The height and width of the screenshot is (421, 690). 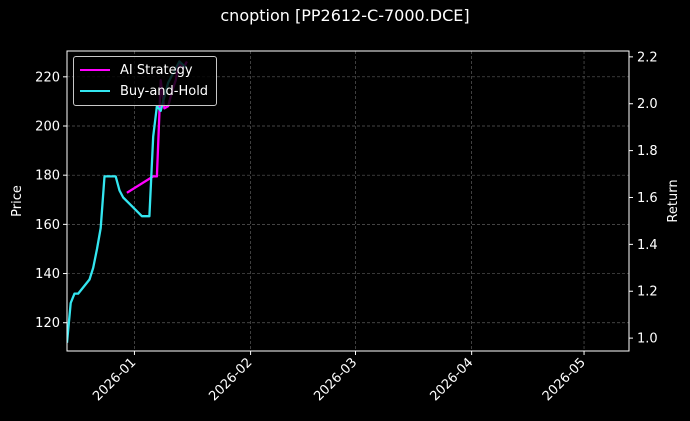 What do you see at coordinates (47, 225) in the screenshot?
I see `left-tick-label: 160` at bounding box center [47, 225].